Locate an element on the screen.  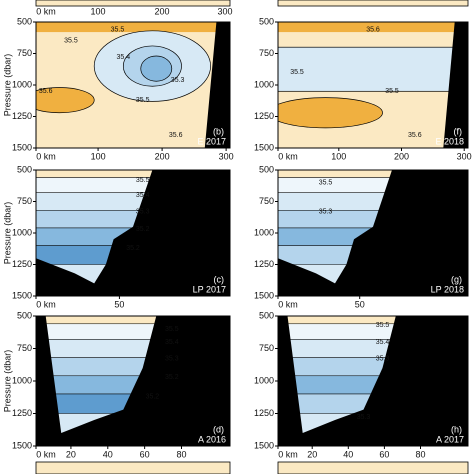
panel-title: E 2018 is located at coordinates (449, 141).